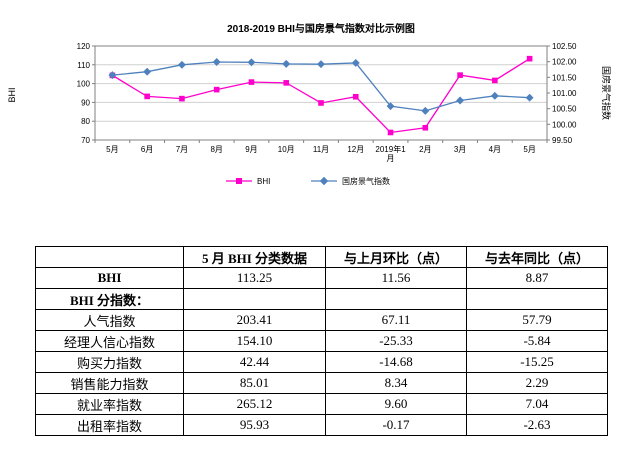  I want to click on chart-title: 2018-2019 BHI与国房景气指数对比示例图, so click(321, 28).